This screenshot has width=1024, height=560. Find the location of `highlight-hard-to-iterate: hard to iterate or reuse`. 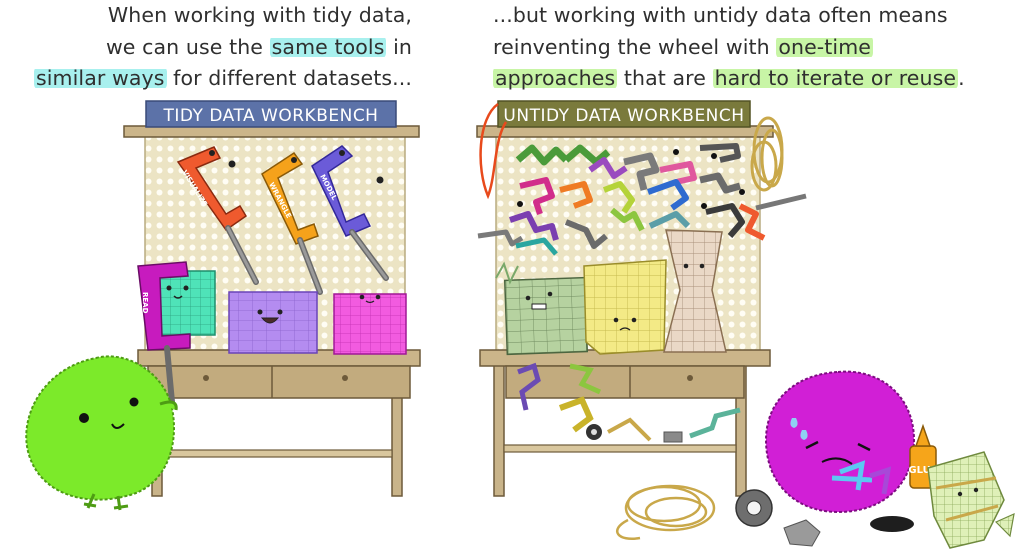

highlight-hard-to-iterate: hard to iterate or reuse is located at coordinates (835, 78).